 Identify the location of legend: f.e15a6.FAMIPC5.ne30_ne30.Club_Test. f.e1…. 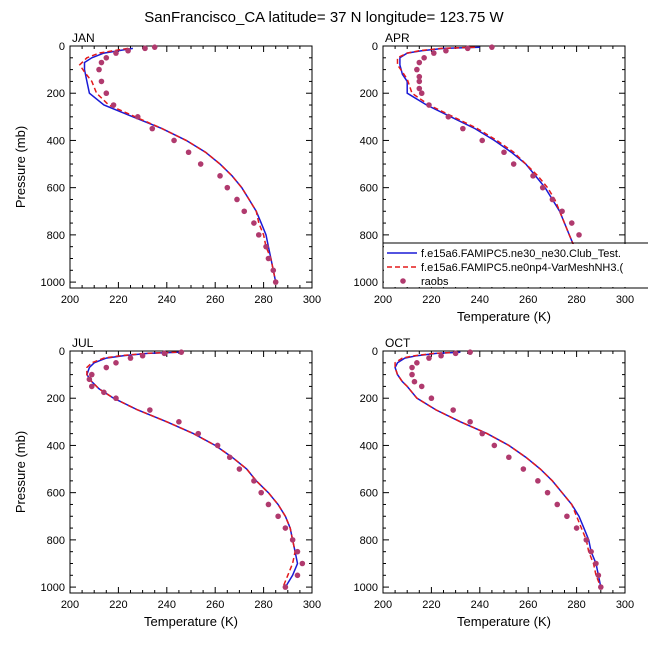
(515, 265).